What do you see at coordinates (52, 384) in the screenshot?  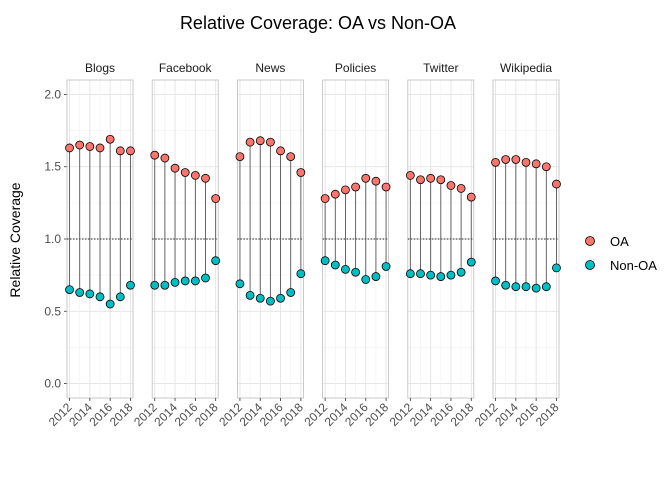 I see `y-tick-label: 0.0` at bounding box center [52, 384].